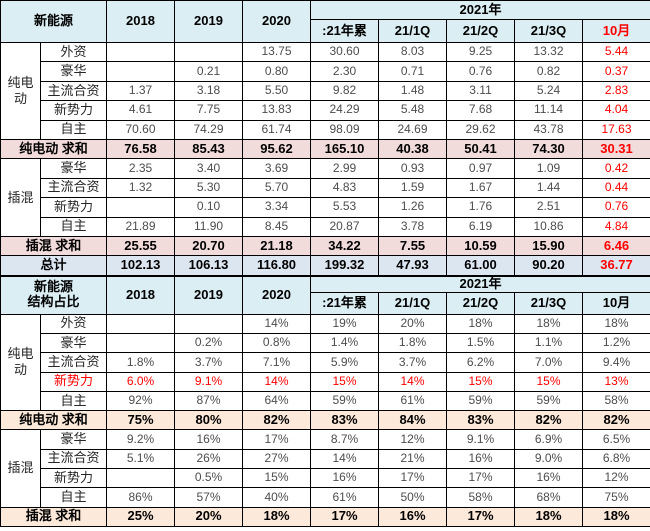 The height and width of the screenshot is (531, 650). I want to click on data-cell: 9.82, so click(345, 91).